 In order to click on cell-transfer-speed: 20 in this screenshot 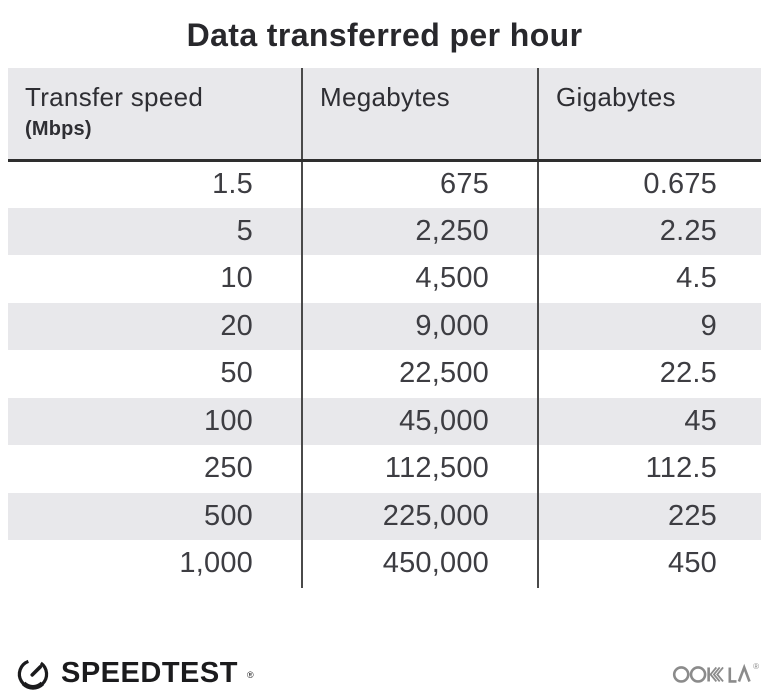, I will do `click(155, 326)`.